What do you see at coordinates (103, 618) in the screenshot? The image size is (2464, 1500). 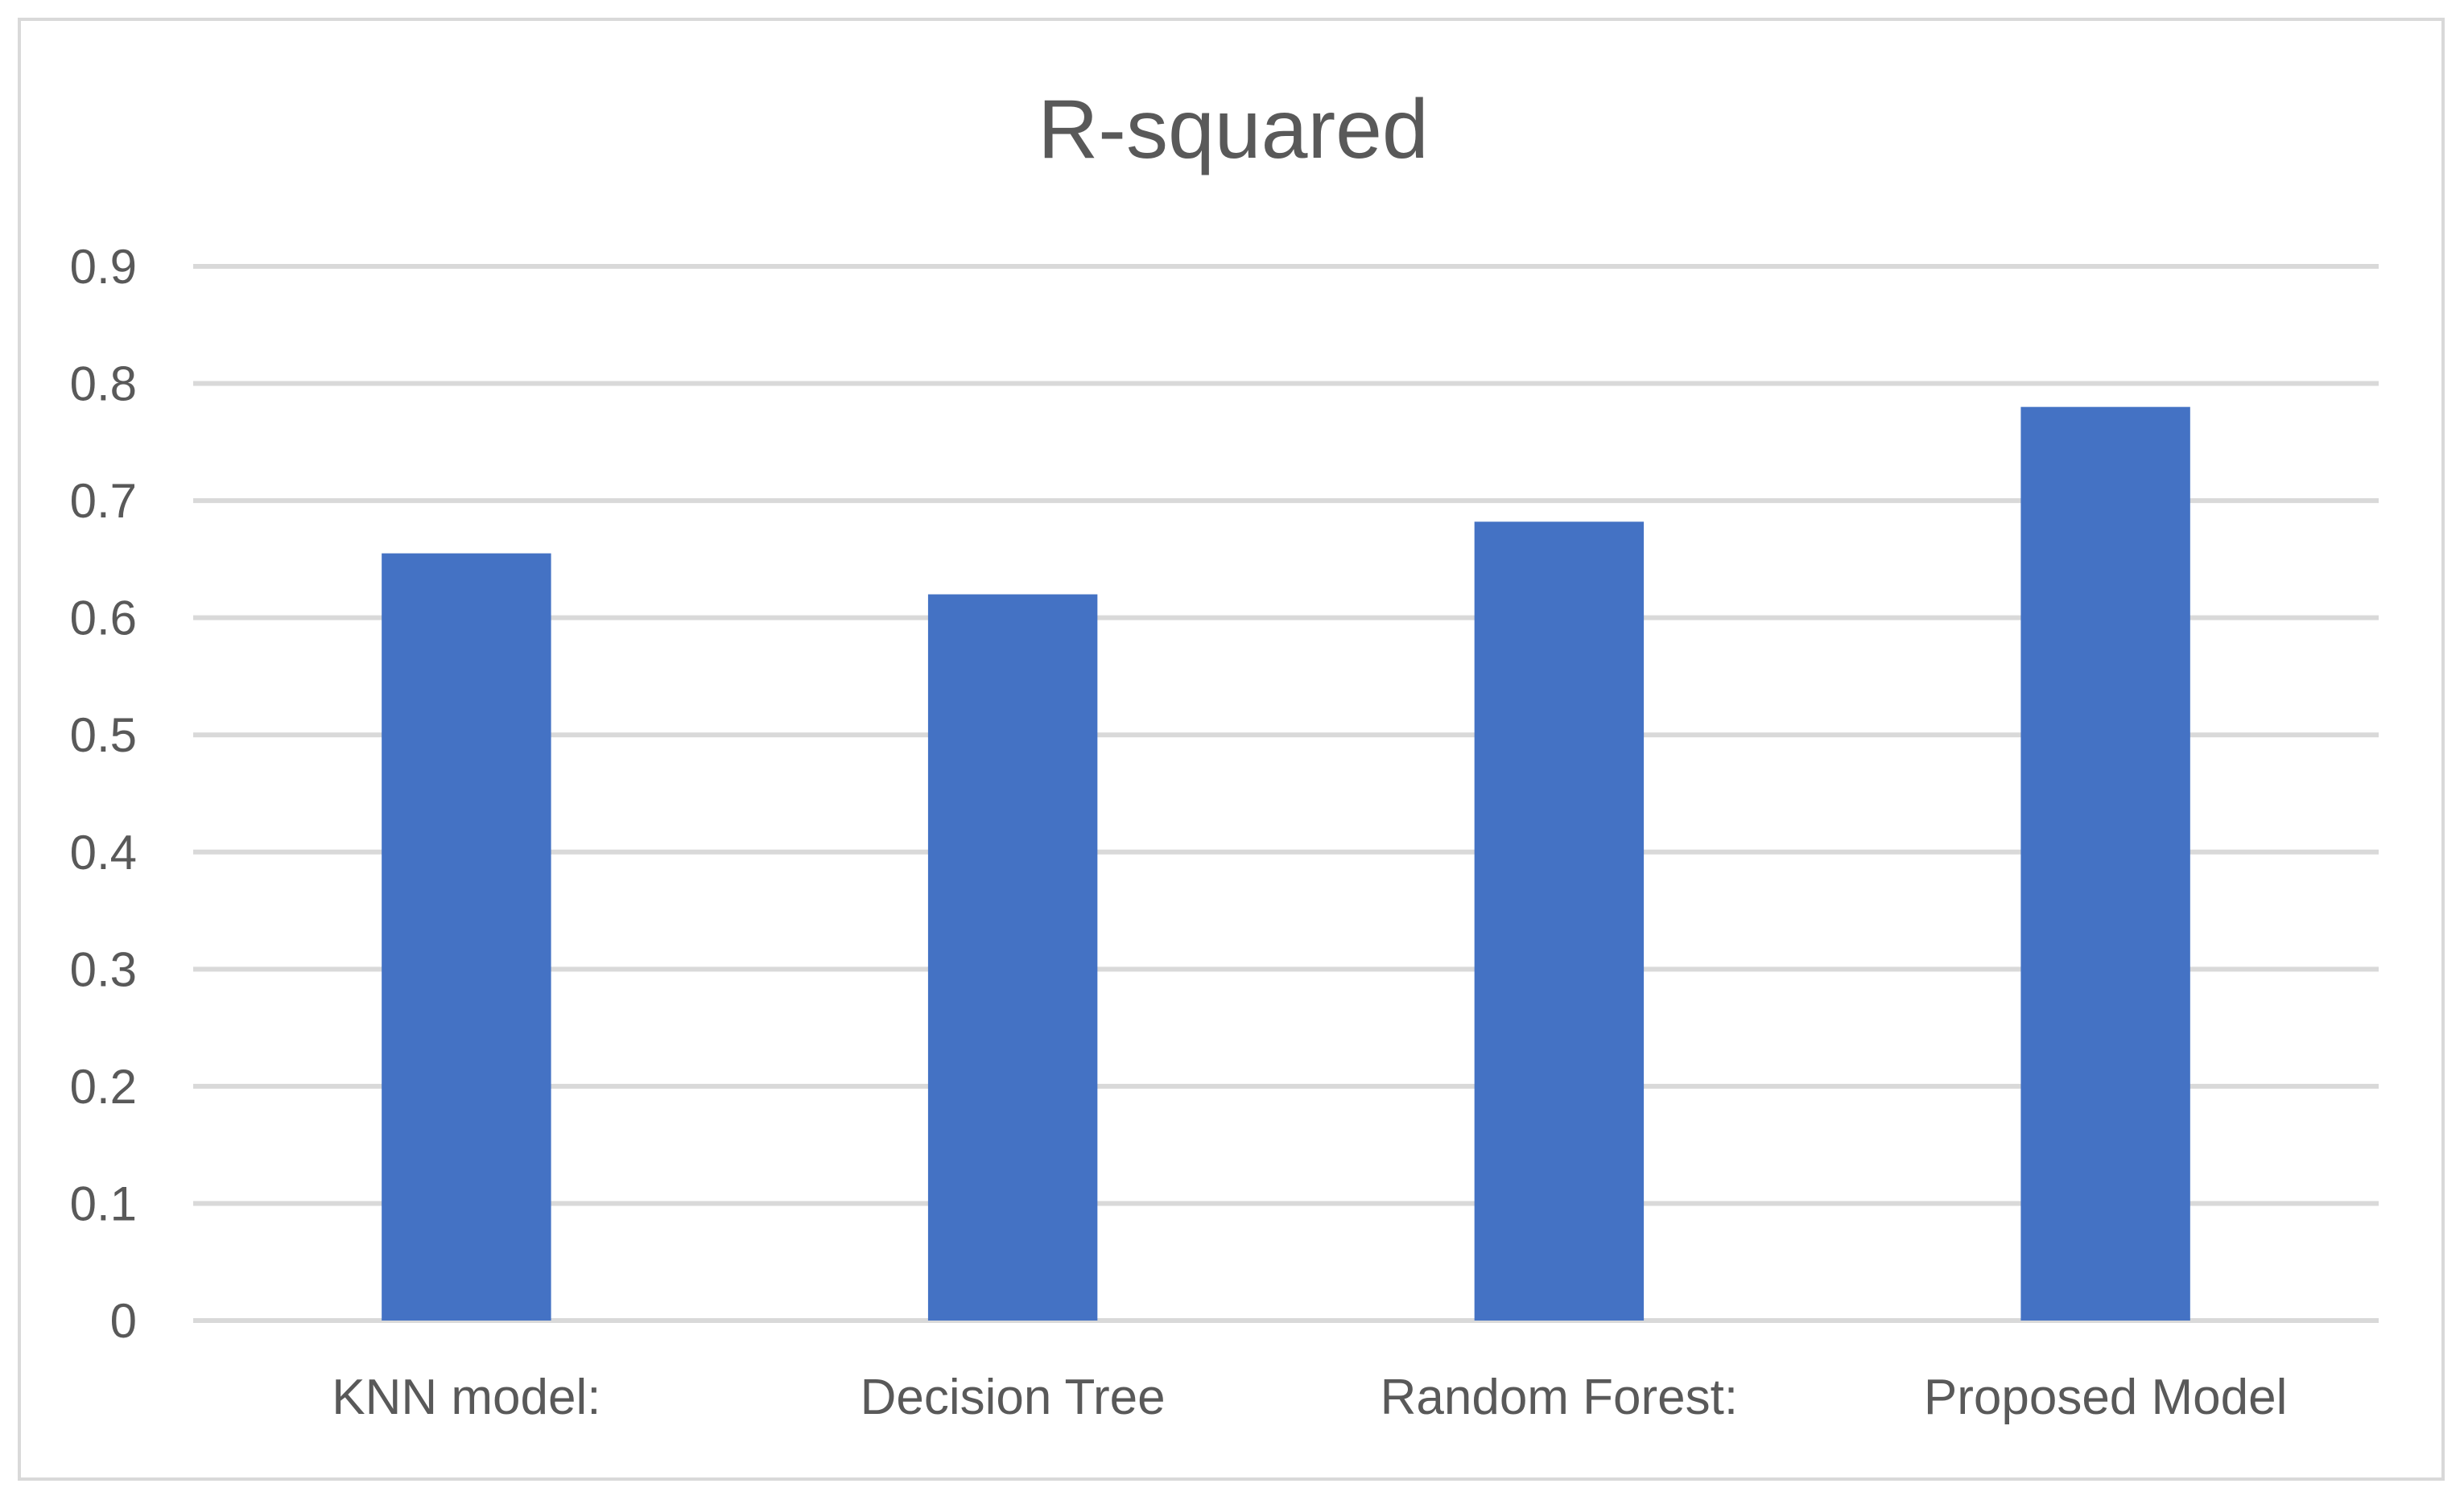 I see `y-tick-label-6: 0.6` at bounding box center [103, 618].